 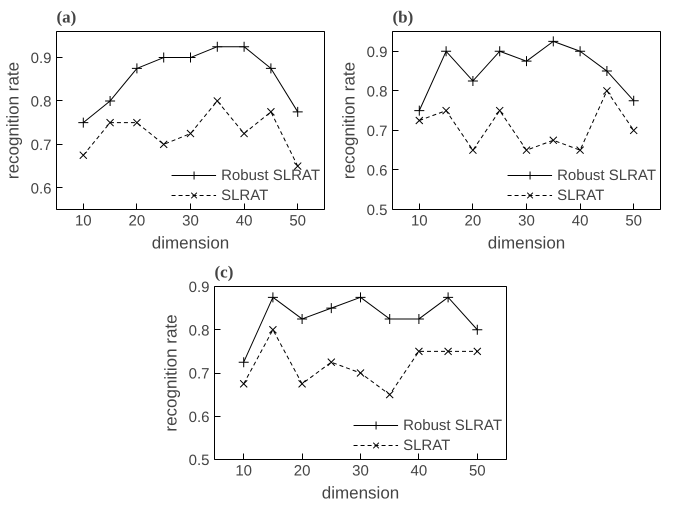 What do you see at coordinates (224, 272) in the screenshot?
I see `chart-title: (c)` at bounding box center [224, 272].